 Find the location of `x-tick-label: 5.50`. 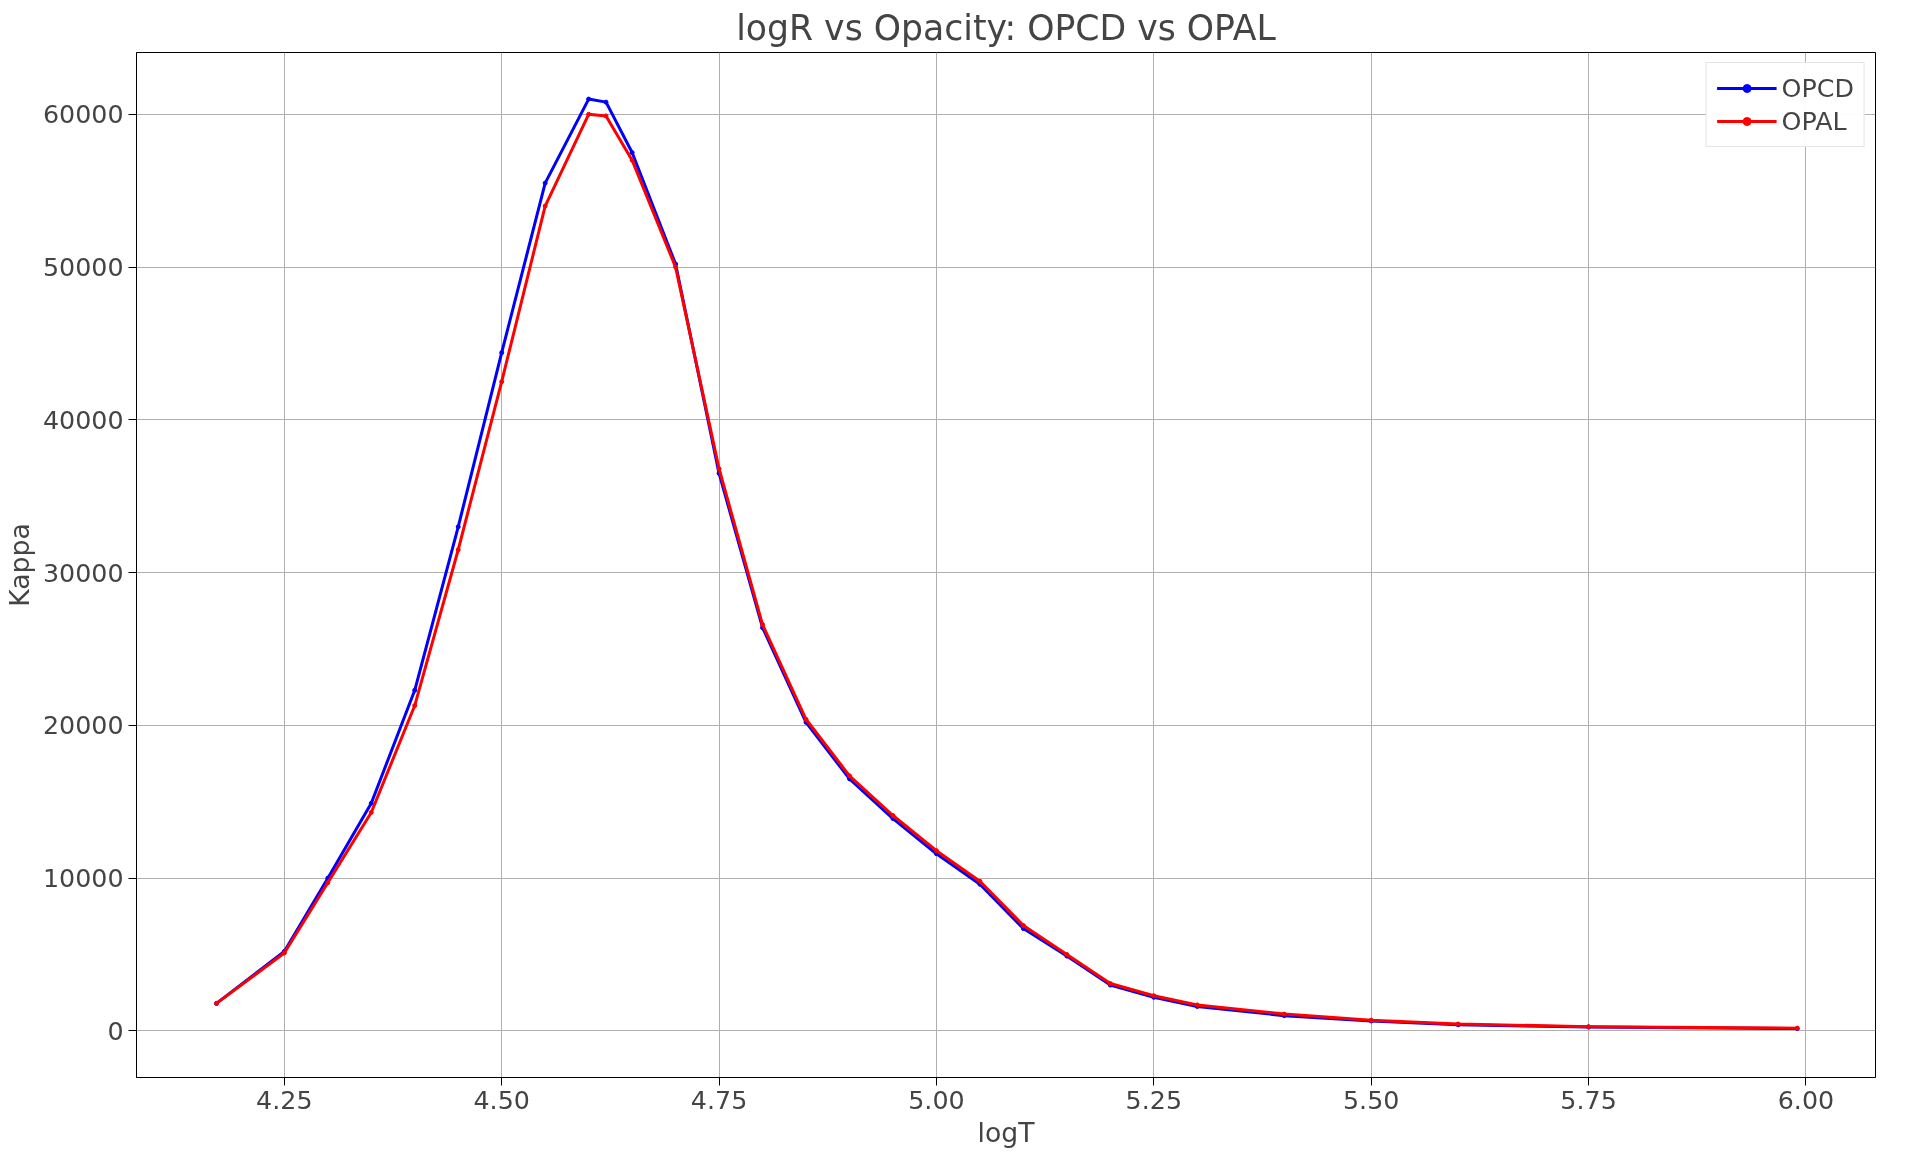

x-tick-label: 5.50 is located at coordinates (1371, 1099).